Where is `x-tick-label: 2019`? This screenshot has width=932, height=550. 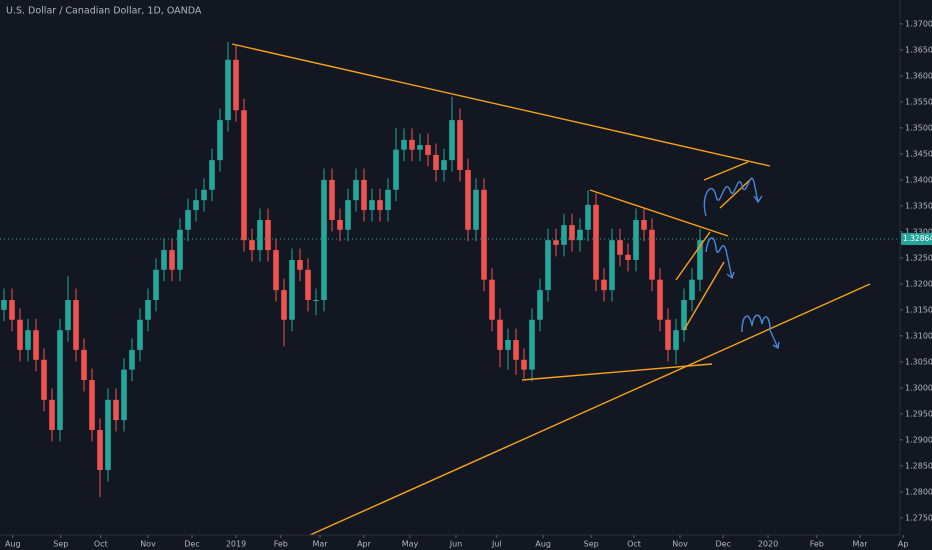 x-tick-label: 2019 is located at coordinates (236, 544).